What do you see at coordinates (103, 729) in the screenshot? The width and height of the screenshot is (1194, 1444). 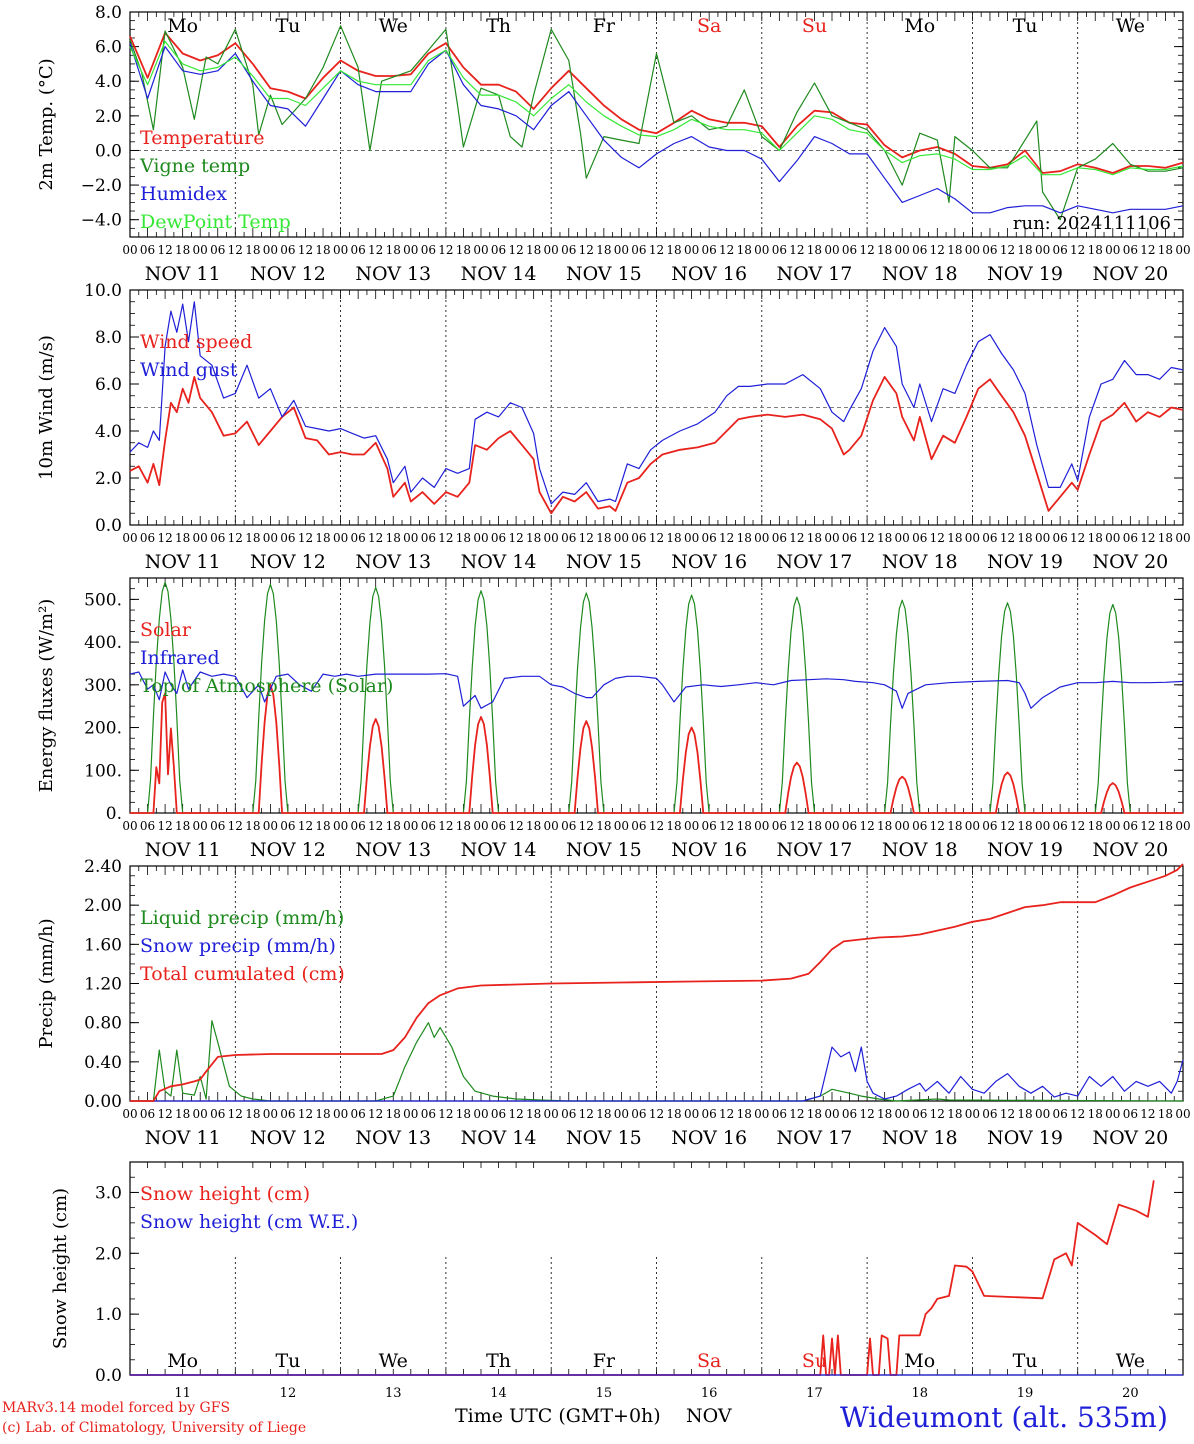 I see `y-tick-label: 200.` at bounding box center [103, 729].